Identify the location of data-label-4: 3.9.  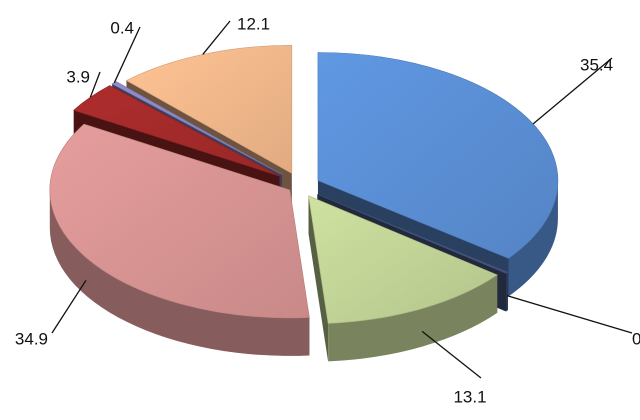
(78, 76).